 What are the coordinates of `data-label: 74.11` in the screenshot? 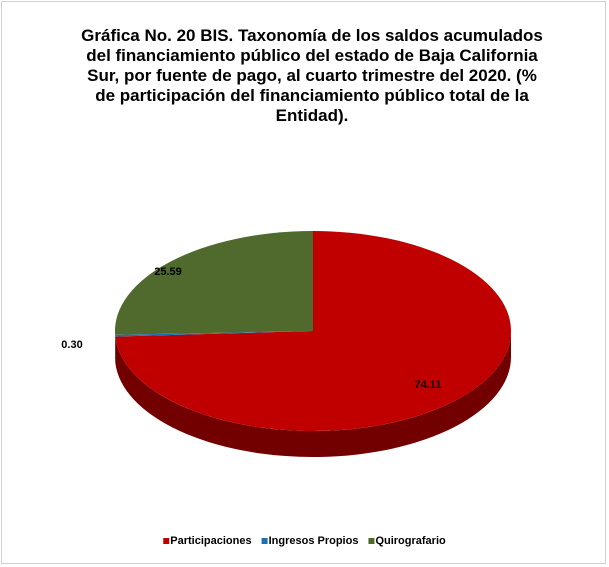 It's located at (428, 385).